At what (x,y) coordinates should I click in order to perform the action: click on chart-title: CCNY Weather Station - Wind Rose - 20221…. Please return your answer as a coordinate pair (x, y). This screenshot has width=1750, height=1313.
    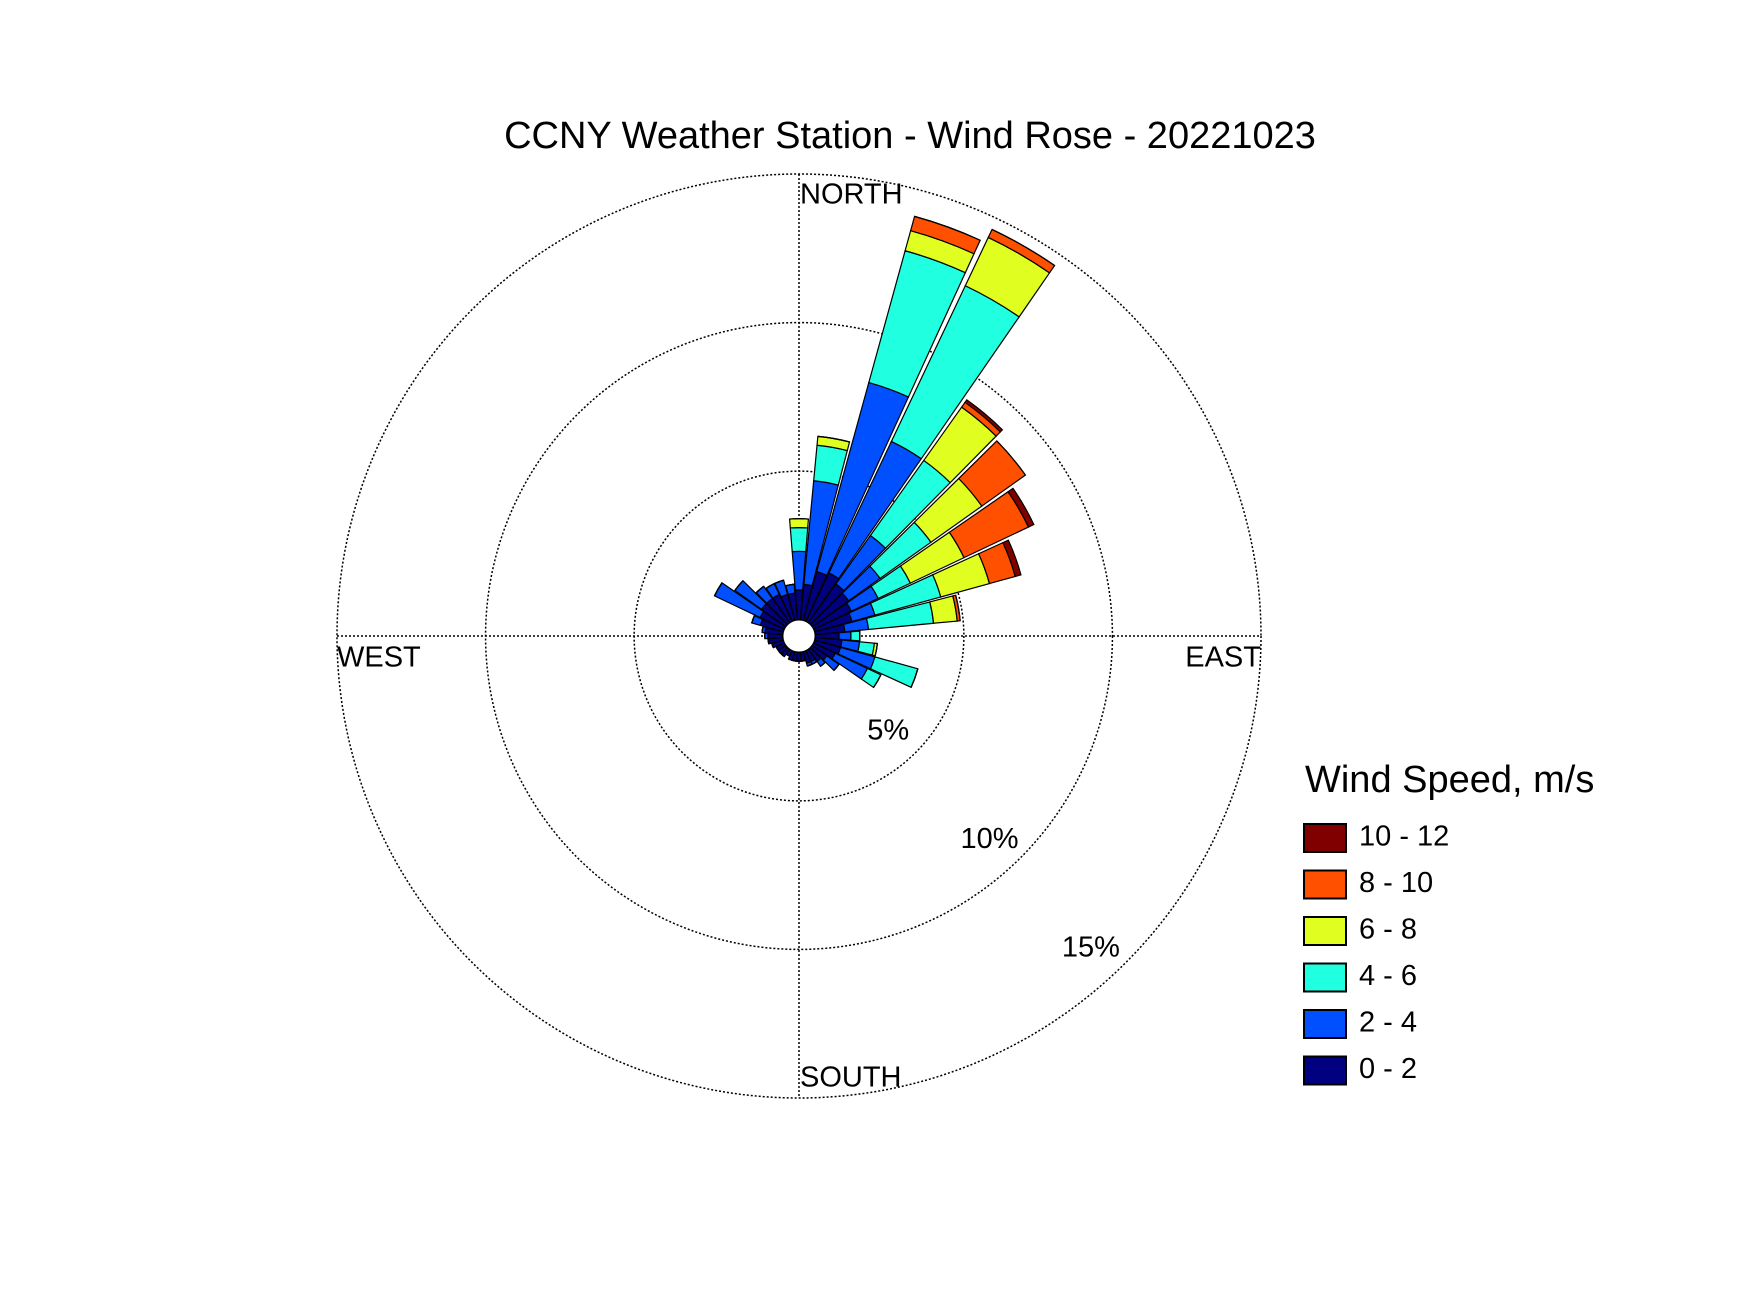
    Looking at the image, I should click on (910, 136).